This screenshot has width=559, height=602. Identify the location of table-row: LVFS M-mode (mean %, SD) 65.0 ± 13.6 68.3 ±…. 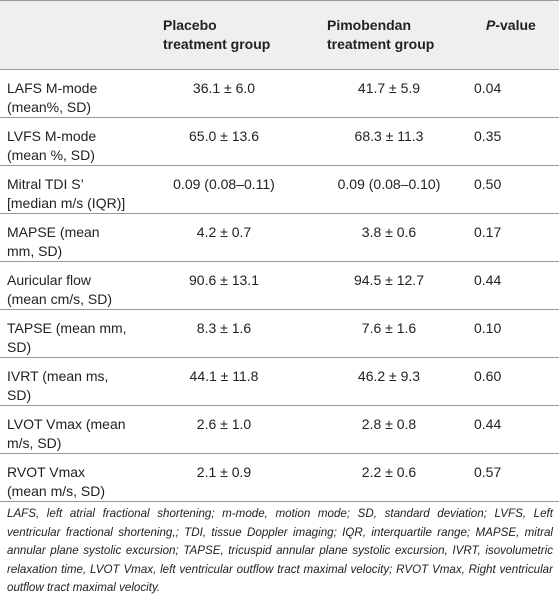
(279, 141).